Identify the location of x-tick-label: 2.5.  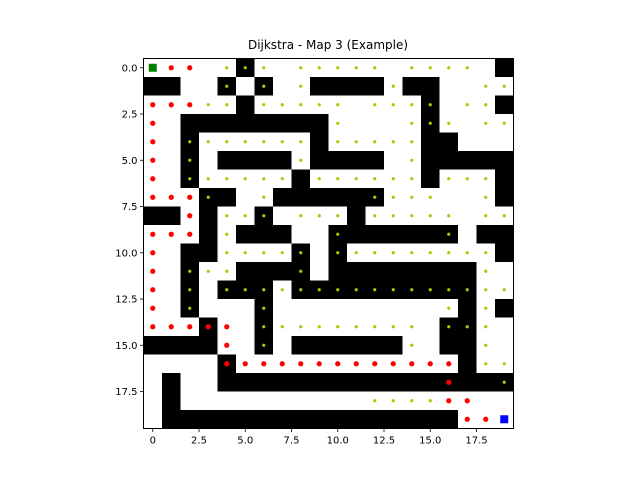
(199, 441).